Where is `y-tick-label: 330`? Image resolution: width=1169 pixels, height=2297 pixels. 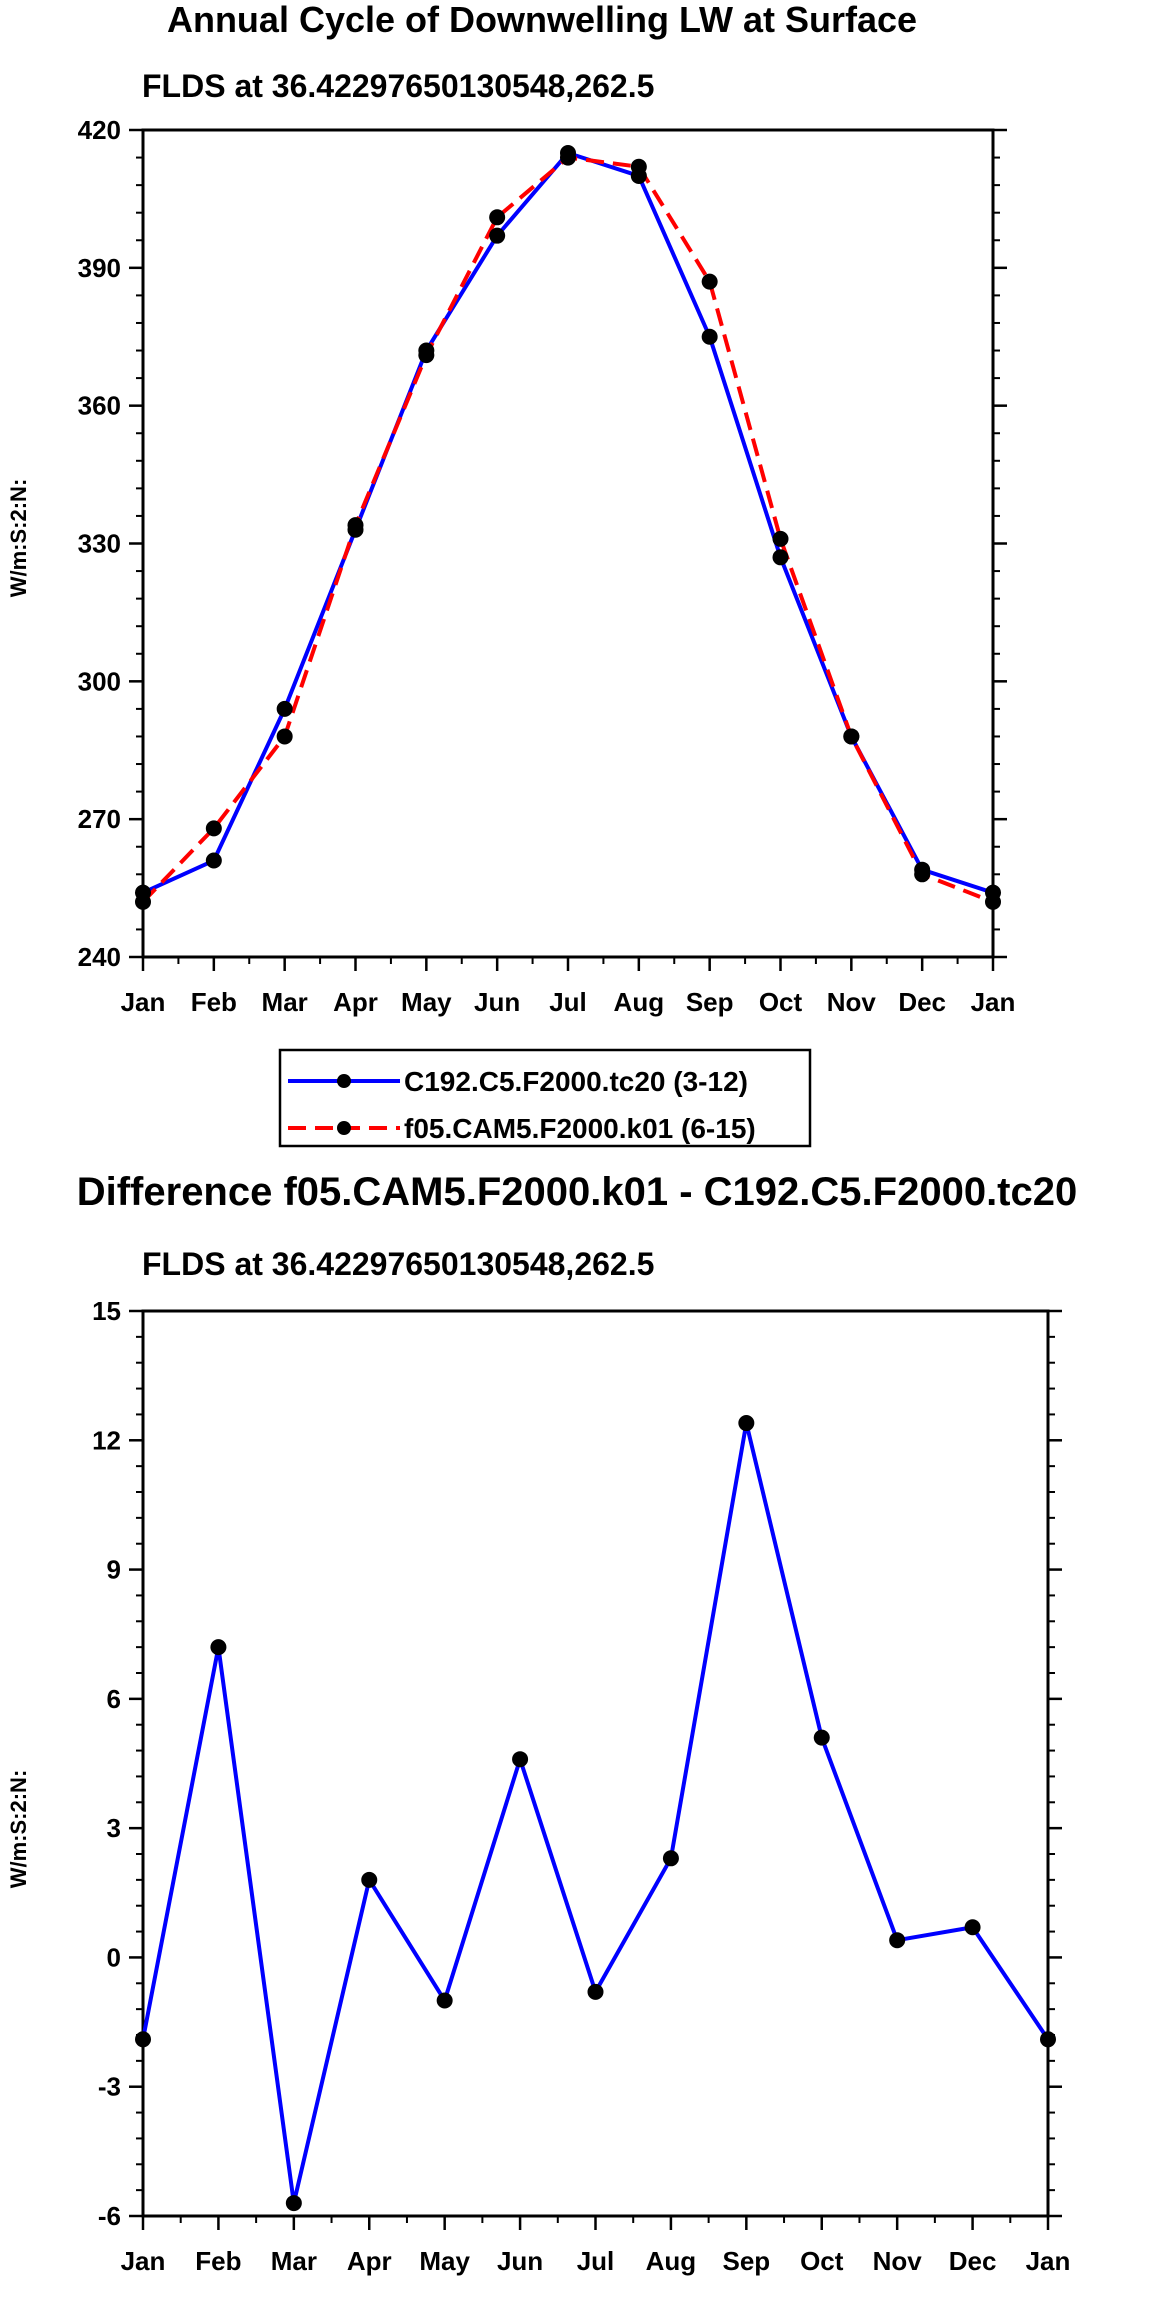
y-tick-label: 330 is located at coordinates (99, 544).